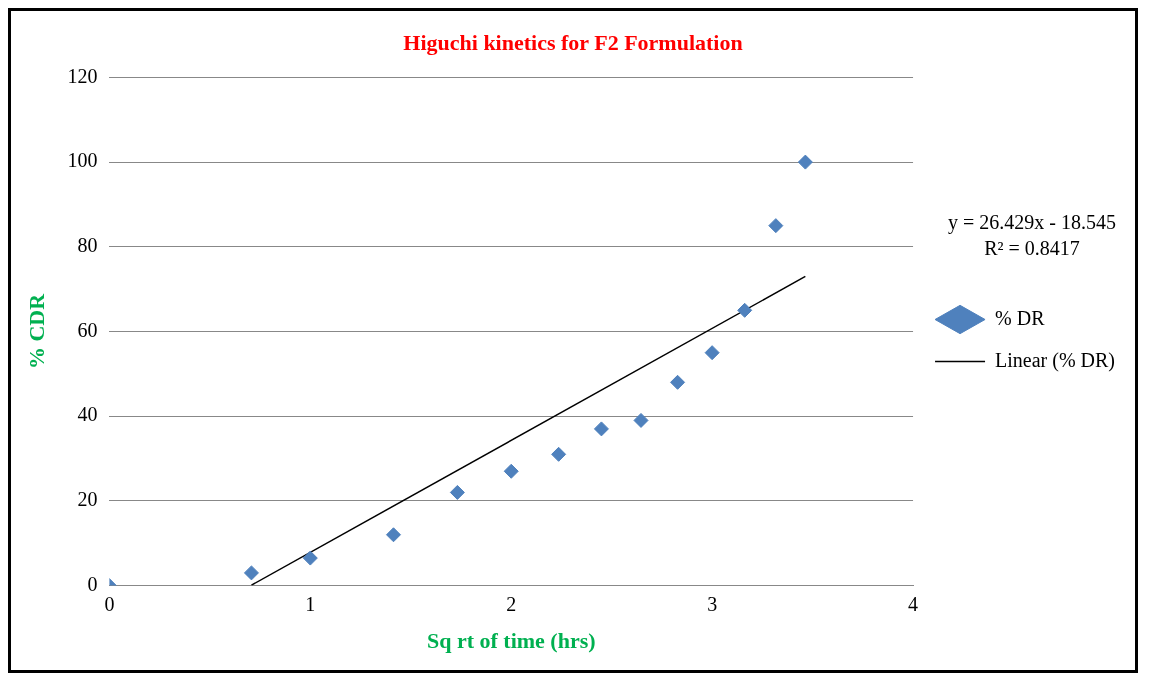 This screenshot has width=1154, height=687. What do you see at coordinates (1020, 317) in the screenshot?
I see `legend-label: % DR` at bounding box center [1020, 317].